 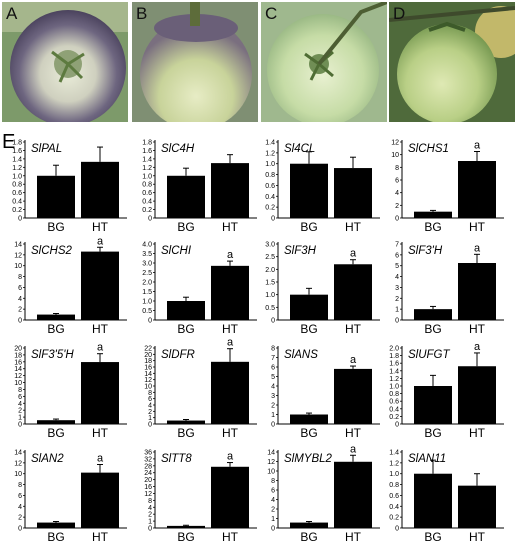 I want to click on photo-label-c: C, so click(x=271, y=13).